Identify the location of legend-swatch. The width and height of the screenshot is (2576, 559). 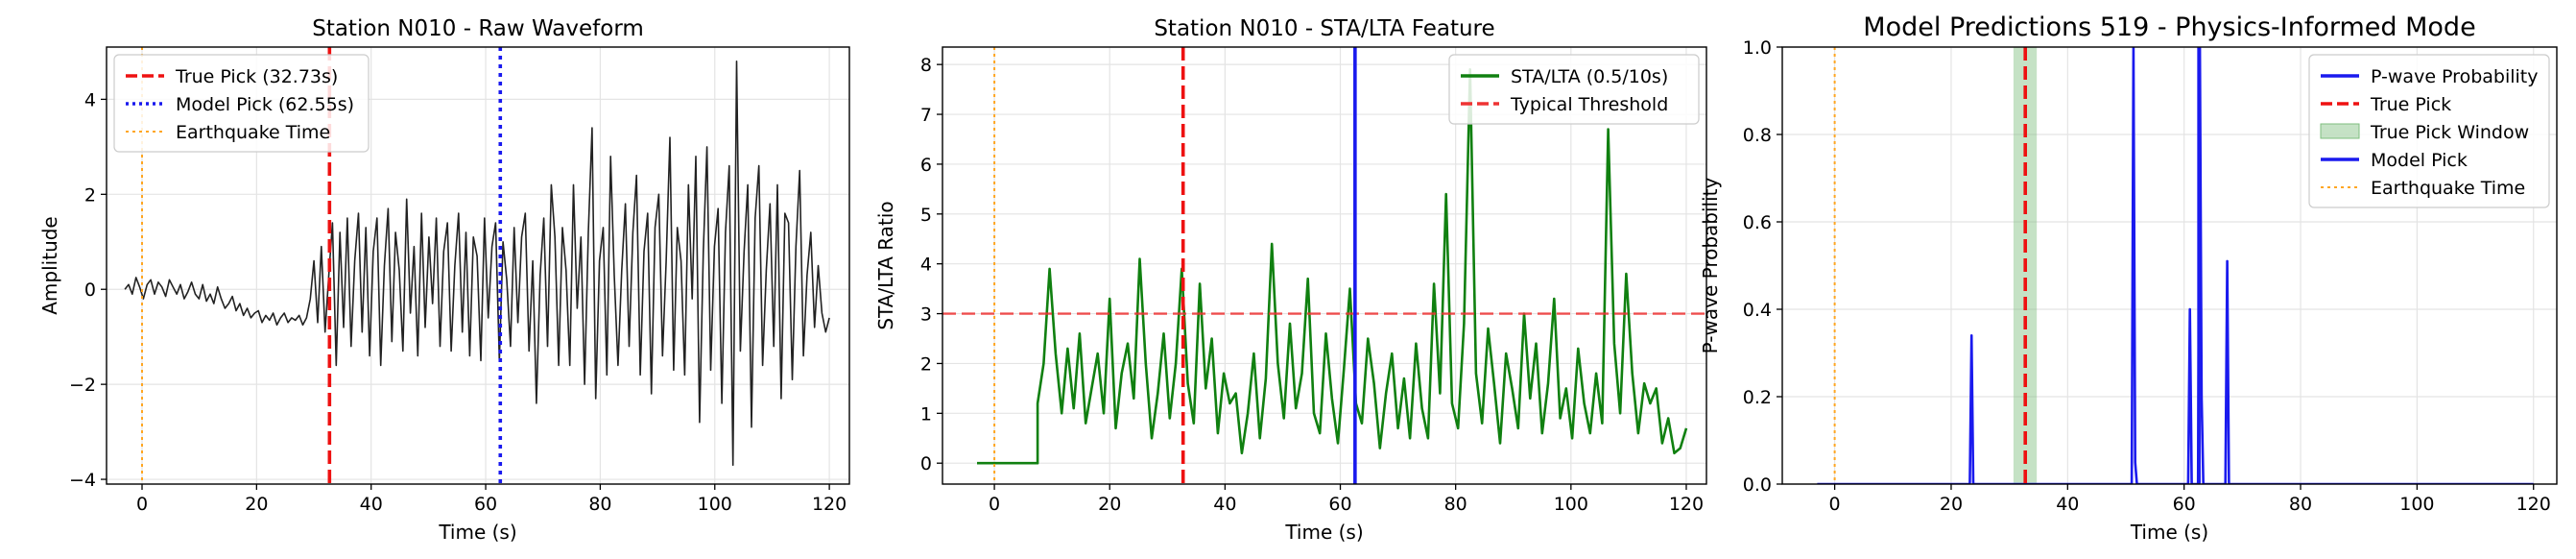
(2340, 131).